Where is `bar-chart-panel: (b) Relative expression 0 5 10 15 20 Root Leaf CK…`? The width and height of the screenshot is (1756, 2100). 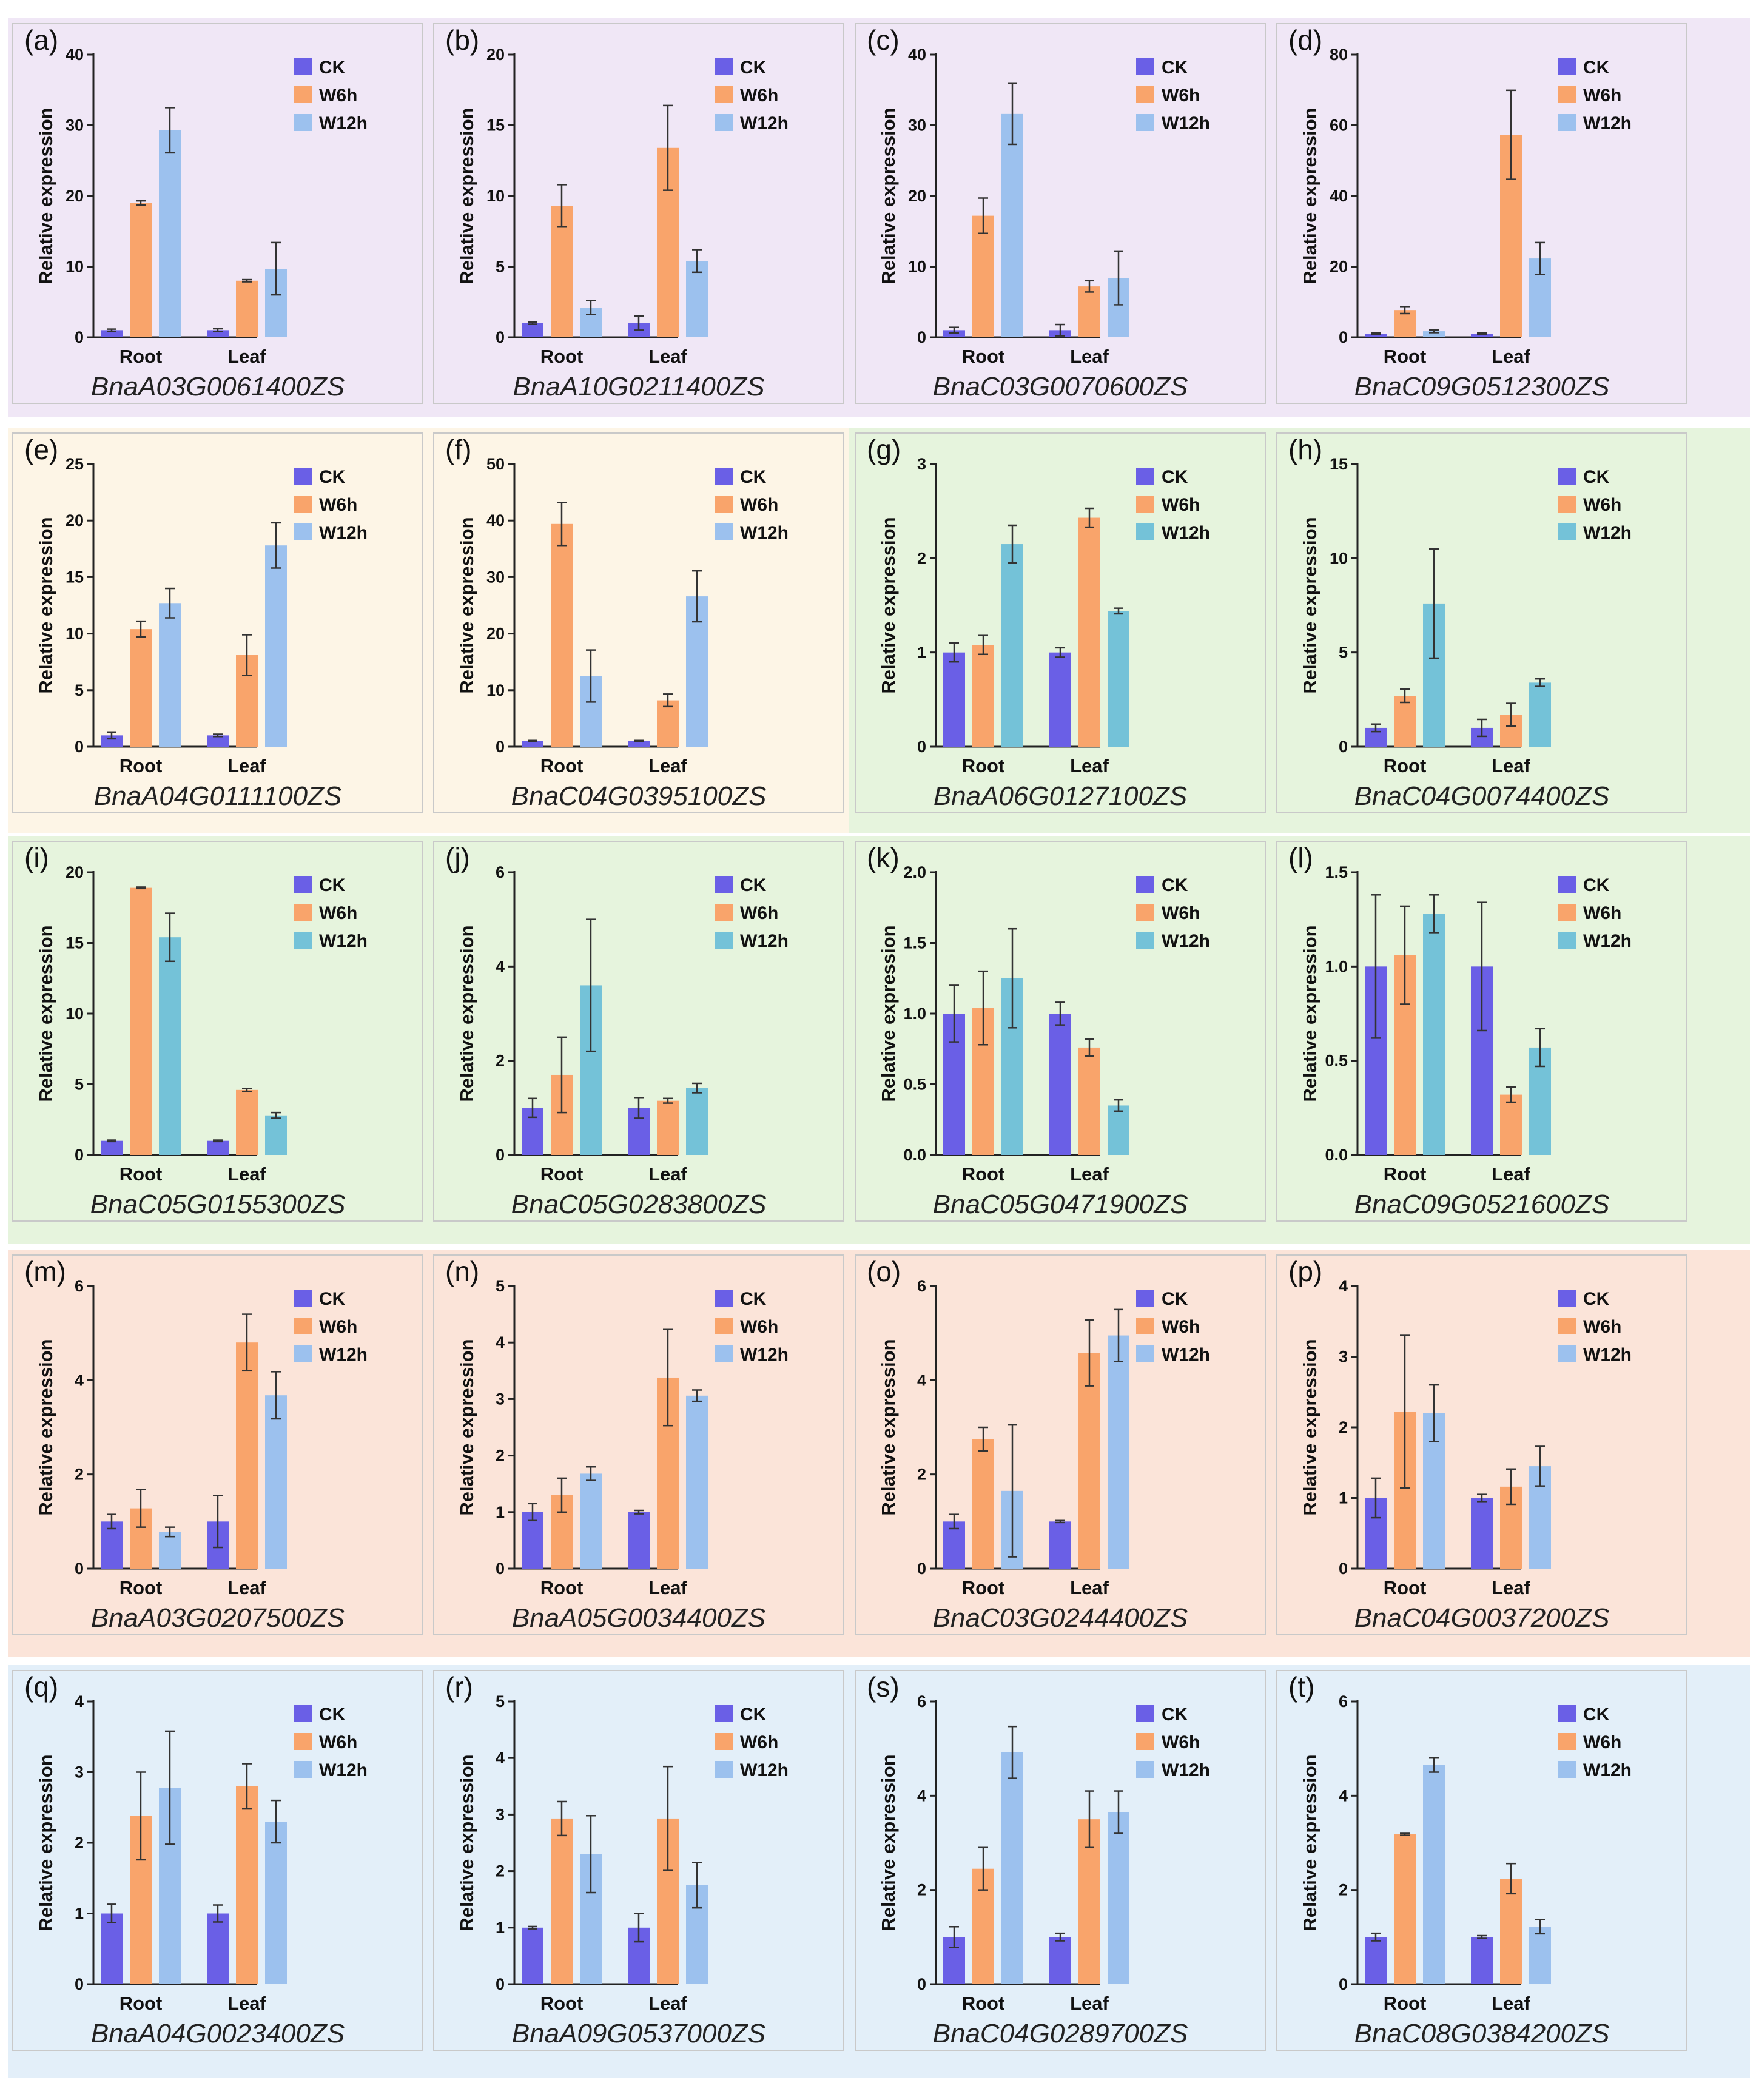
bar-chart-panel: (b) Relative expression 0 5 10 15 20 Root Leaf CK… is located at coordinates (617, 213).